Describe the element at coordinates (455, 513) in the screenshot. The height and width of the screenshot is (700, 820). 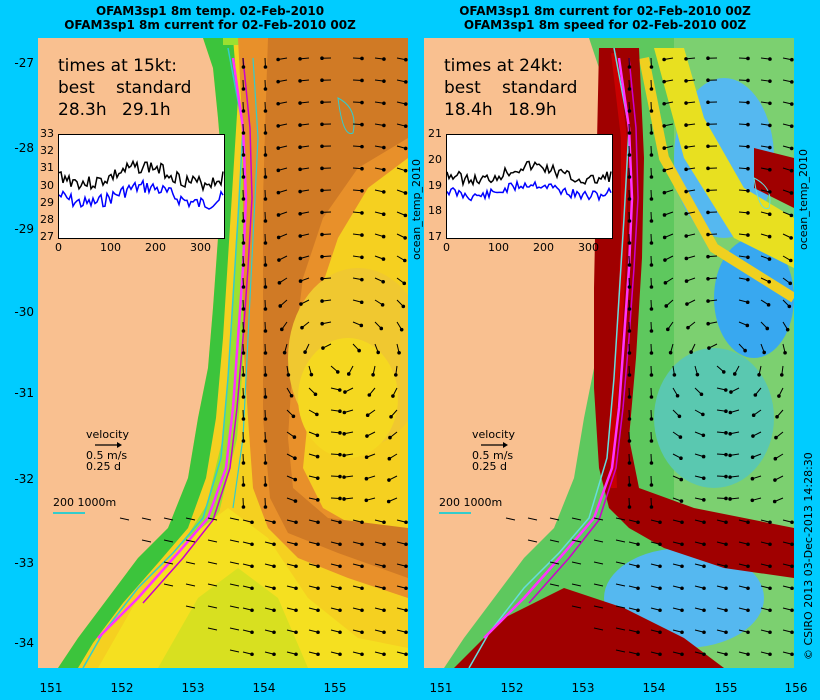
I see `right-isobath-line` at that location.